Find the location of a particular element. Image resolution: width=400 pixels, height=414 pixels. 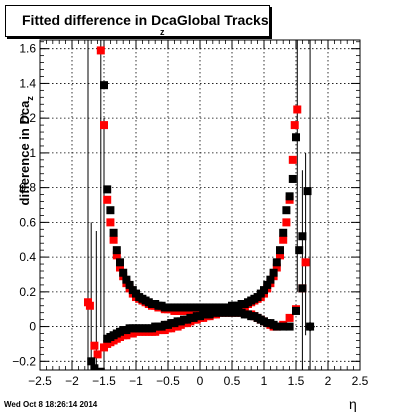

y-tick-label: 0 is located at coordinates (32, 327).